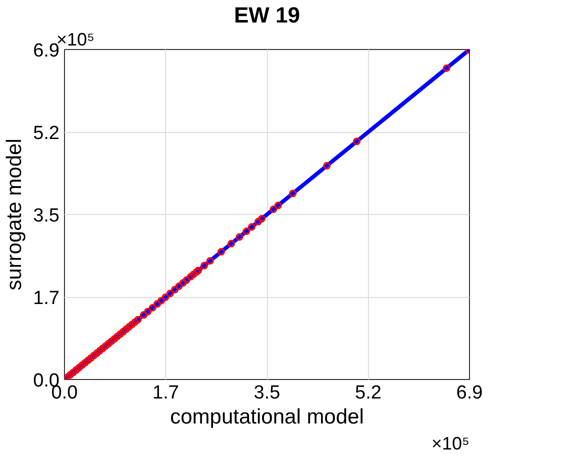 This screenshot has height=470, width=571. What do you see at coordinates (165, 393) in the screenshot?
I see `x-tick-label: 1.7` at bounding box center [165, 393].